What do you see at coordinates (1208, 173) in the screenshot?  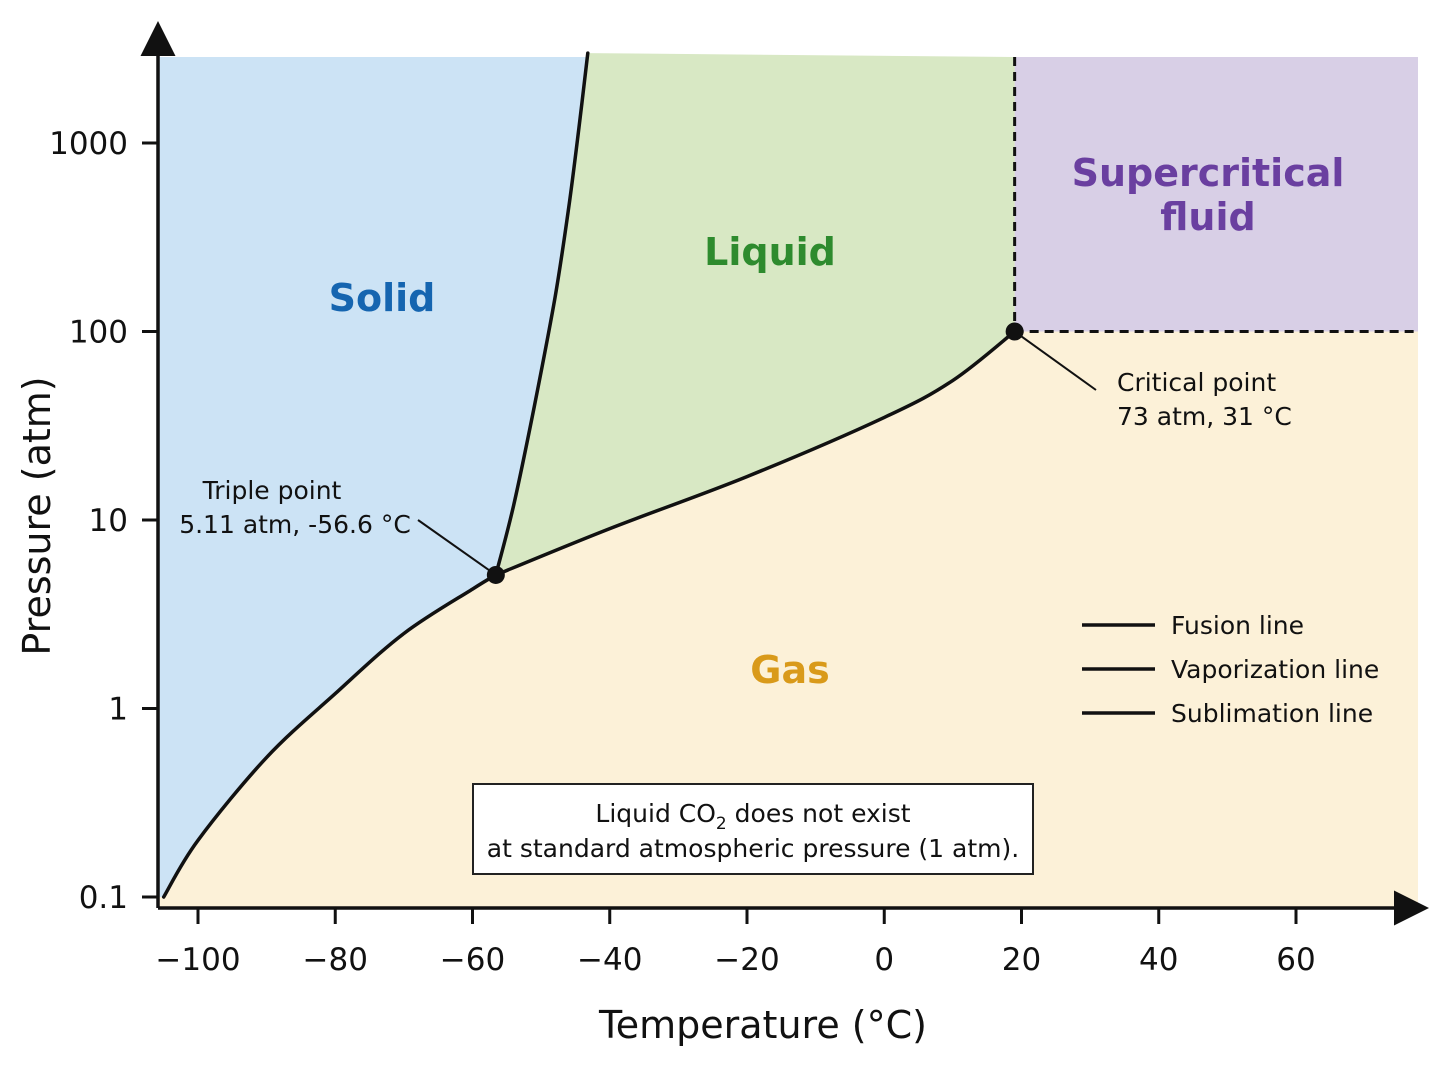 I see `region-label-supercritical-fluid: Supercritical` at bounding box center [1208, 173].